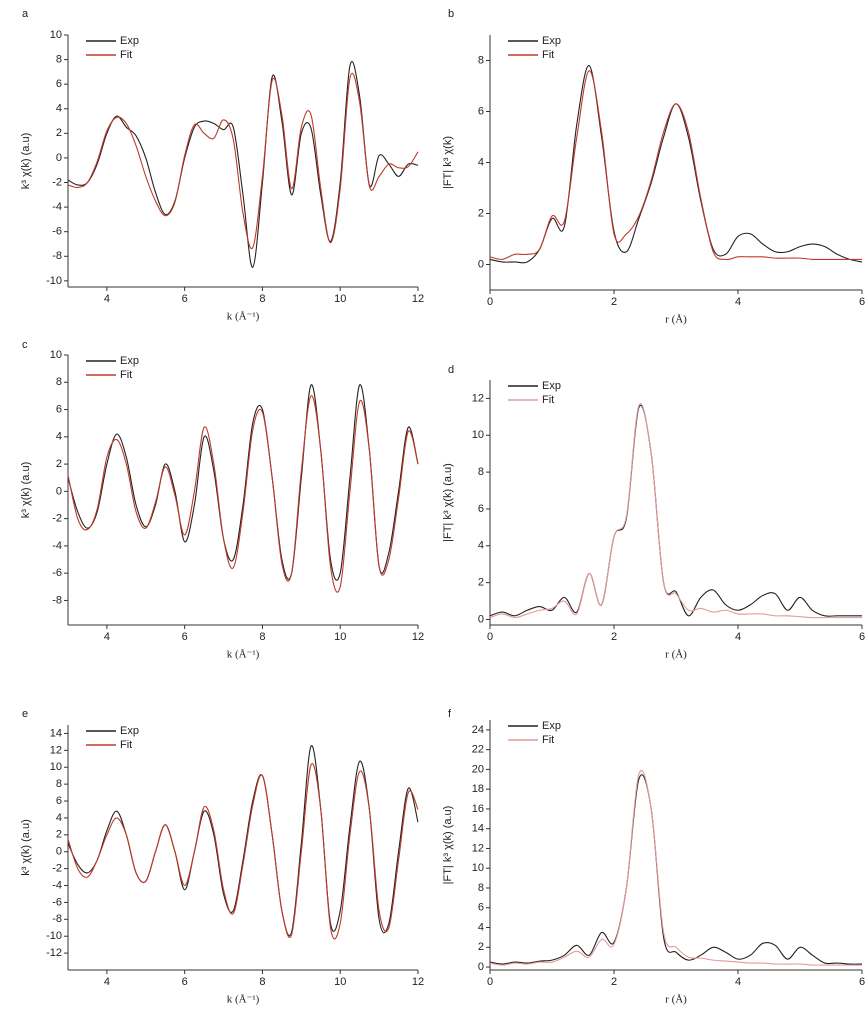 The width and height of the screenshot is (868, 1029). What do you see at coordinates (448, 162) in the screenshot?
I see `y-axis-label: |FT| k³ χ(k)` at bounding box center [448, 162].